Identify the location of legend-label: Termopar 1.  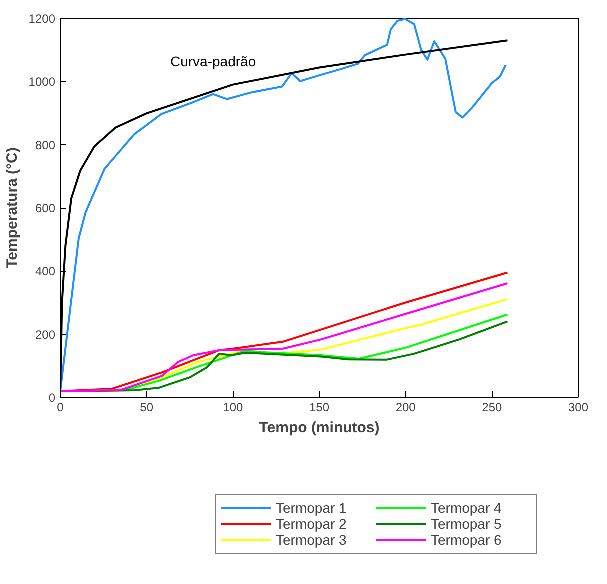
(312, 508).